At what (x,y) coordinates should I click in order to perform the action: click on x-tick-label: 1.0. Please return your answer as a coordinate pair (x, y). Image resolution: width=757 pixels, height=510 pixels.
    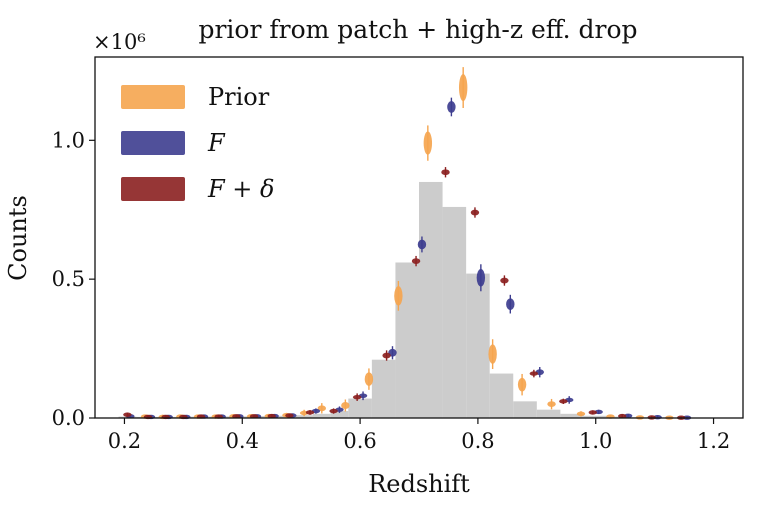
    Looking at the image, I should click on (595, 441).